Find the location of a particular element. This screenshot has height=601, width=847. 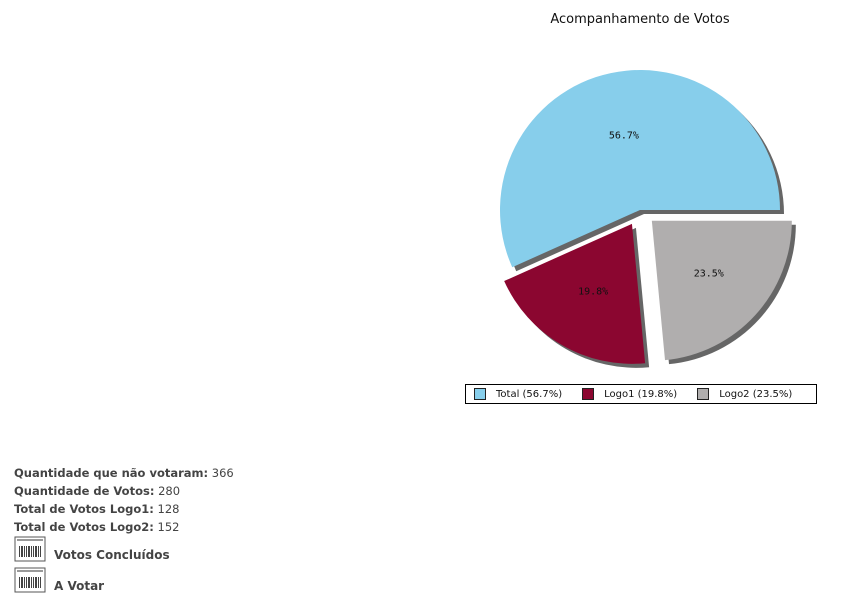

stat-row-nao-votaram: Quantidade que não votaram: 366 is located at coordinates (124, 473).